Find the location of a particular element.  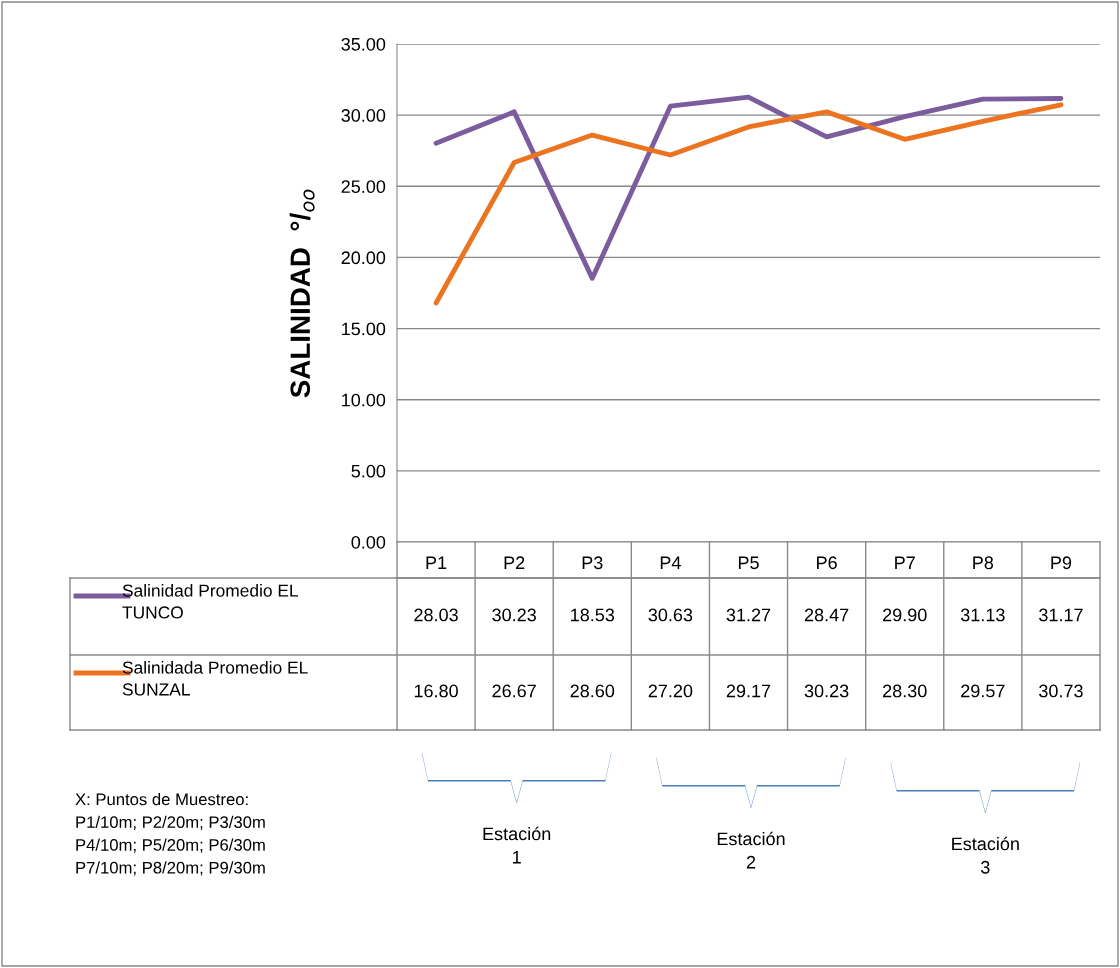

data-label: 16.80 is located at coordinates (436, 691).